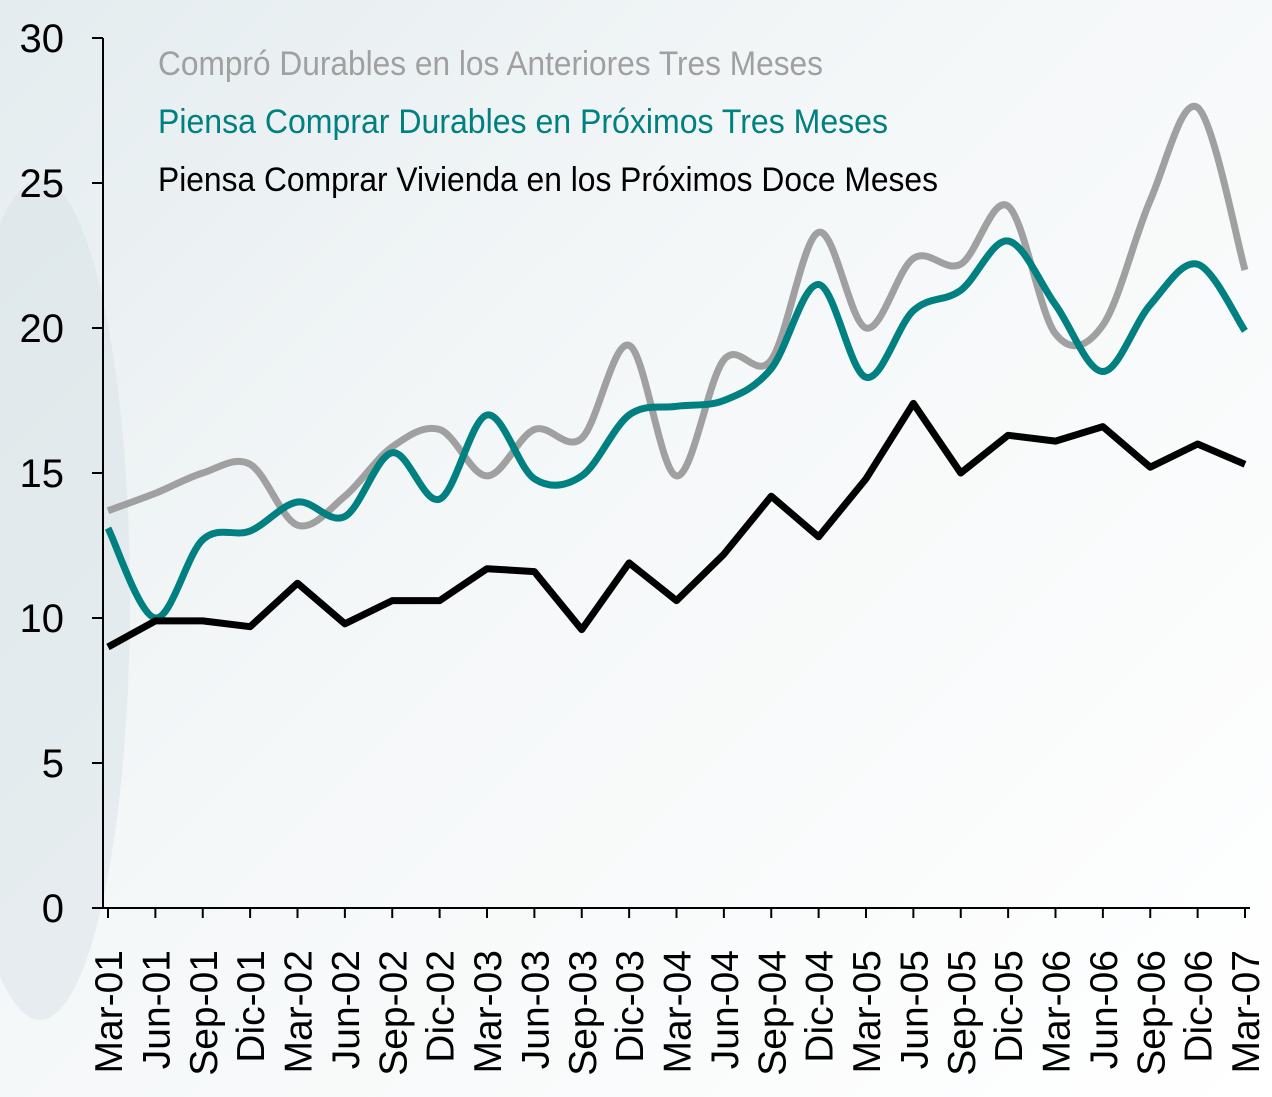 This screenshot has width=1272, height=1097. I want to click on x-tick-label: Mar-03, so click(488, 1012).